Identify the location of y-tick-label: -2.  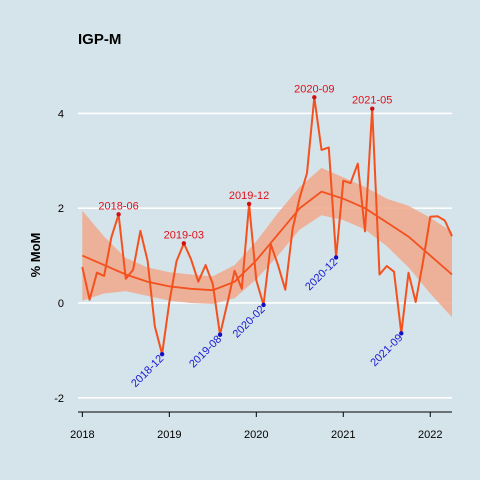
(59, 399).